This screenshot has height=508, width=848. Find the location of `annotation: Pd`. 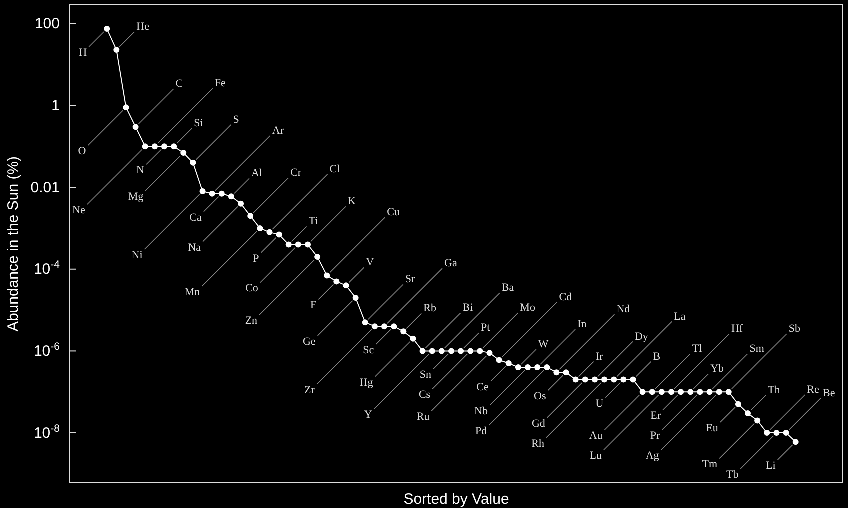

annotation: Pd is located at coordinates (482, 431).